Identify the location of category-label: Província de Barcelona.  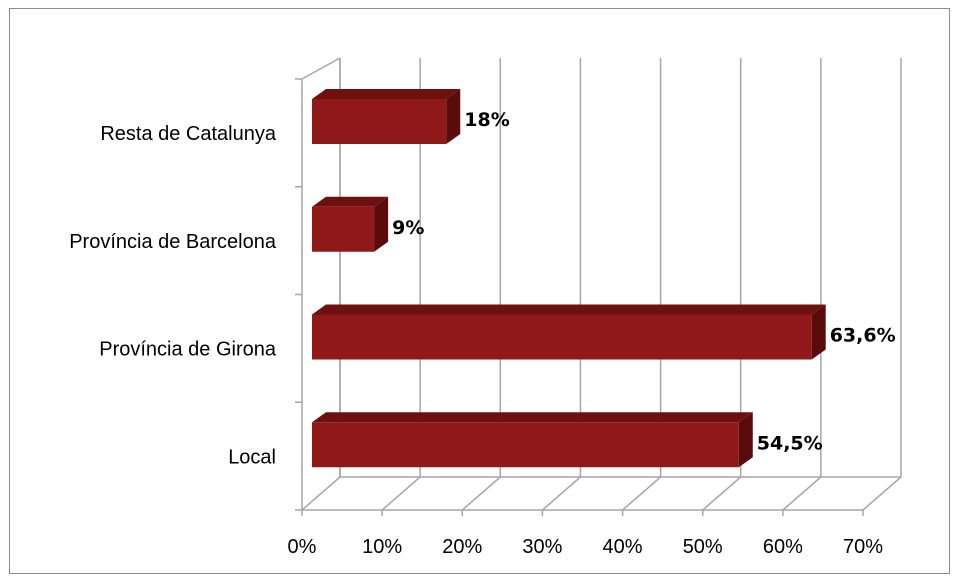
(173, 242).